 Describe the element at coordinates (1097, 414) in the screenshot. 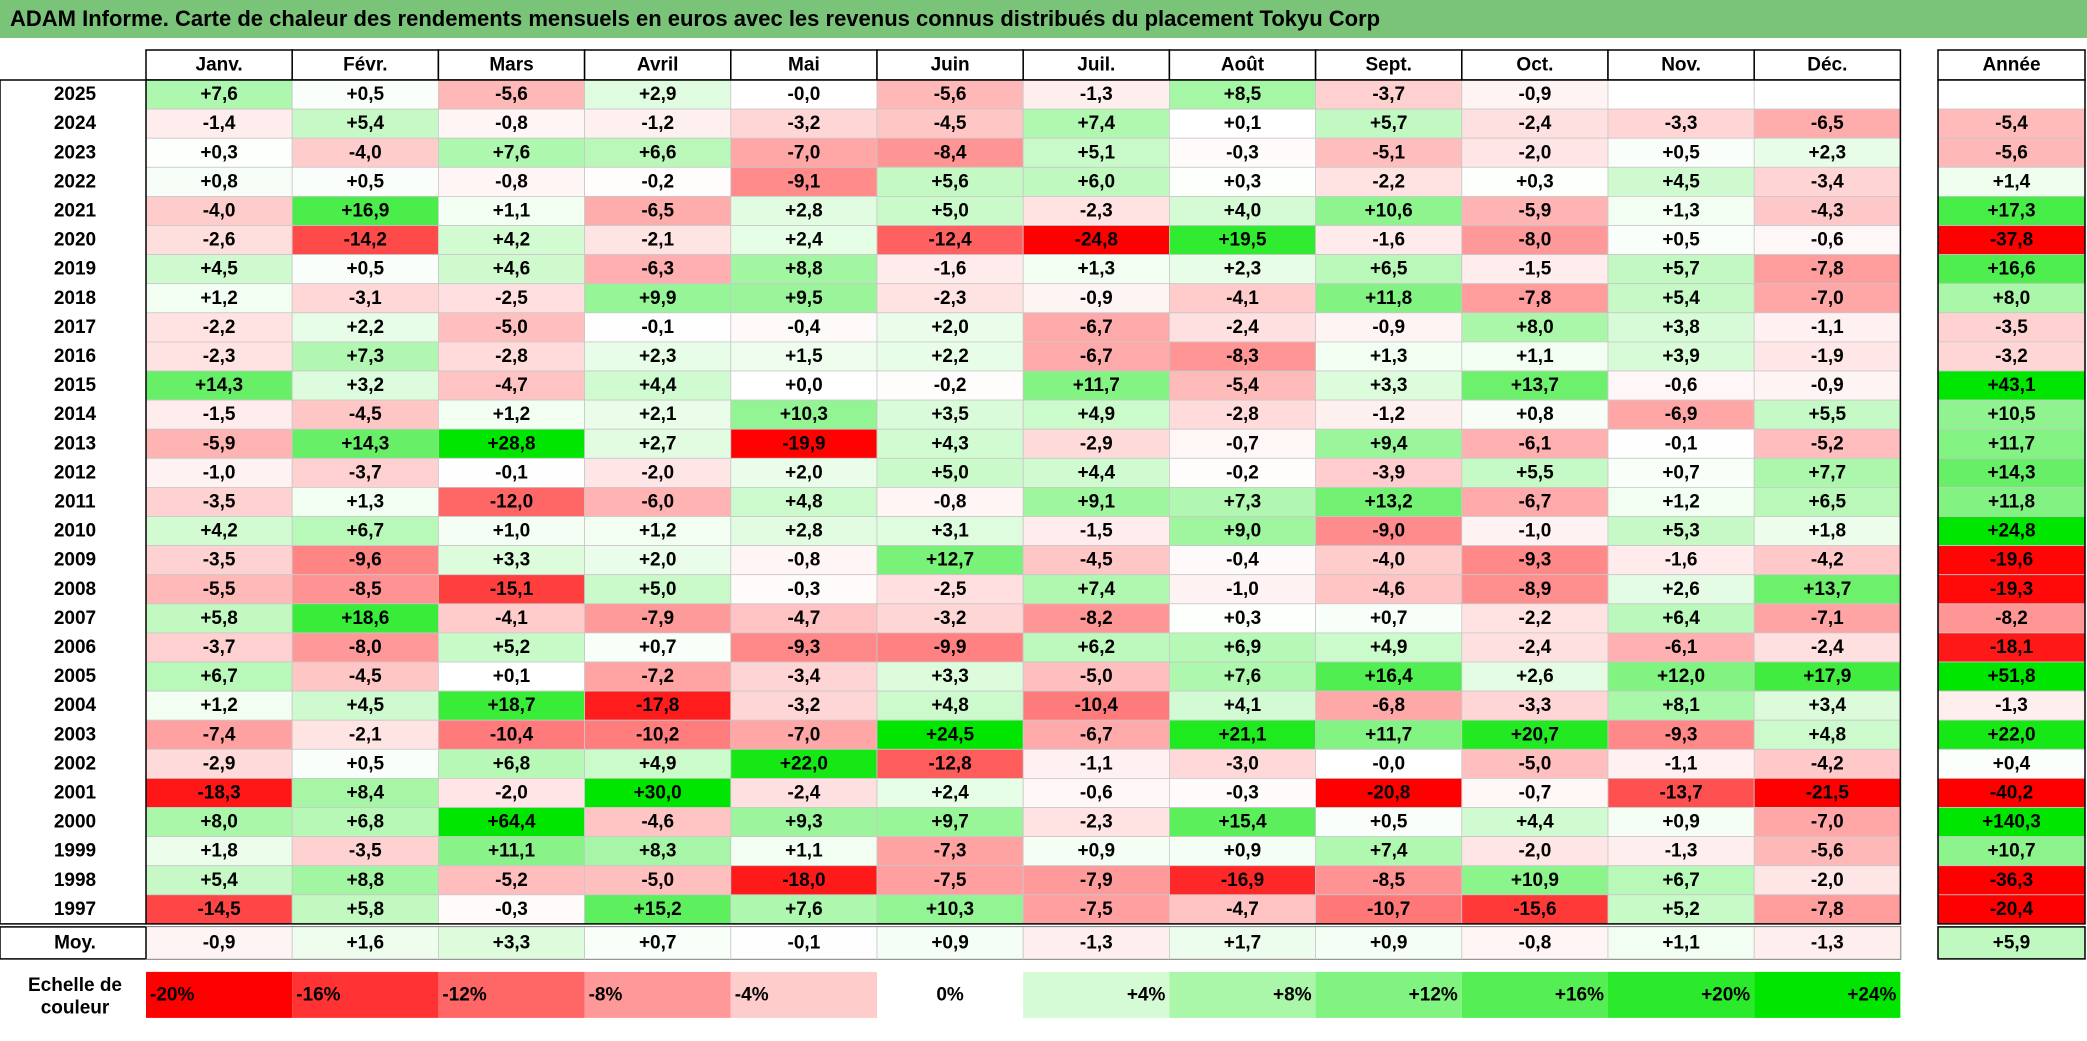

I see `cell-value: +4,9` at that location.